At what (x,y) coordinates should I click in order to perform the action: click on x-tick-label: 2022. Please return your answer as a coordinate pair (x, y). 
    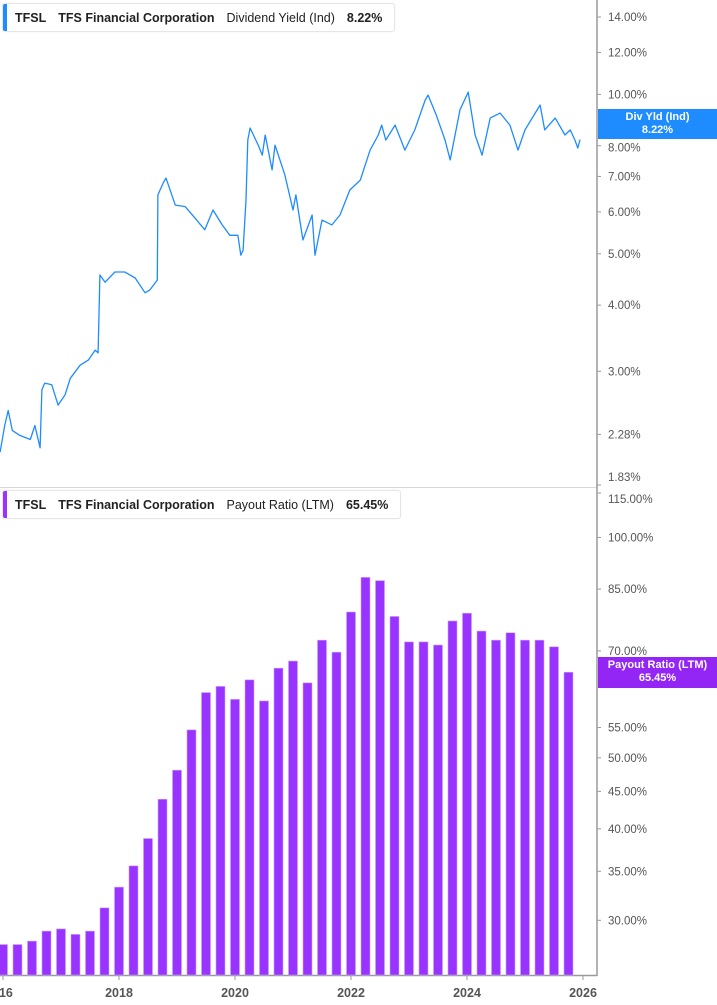
    Looking at the image, I should click on (351, 993).